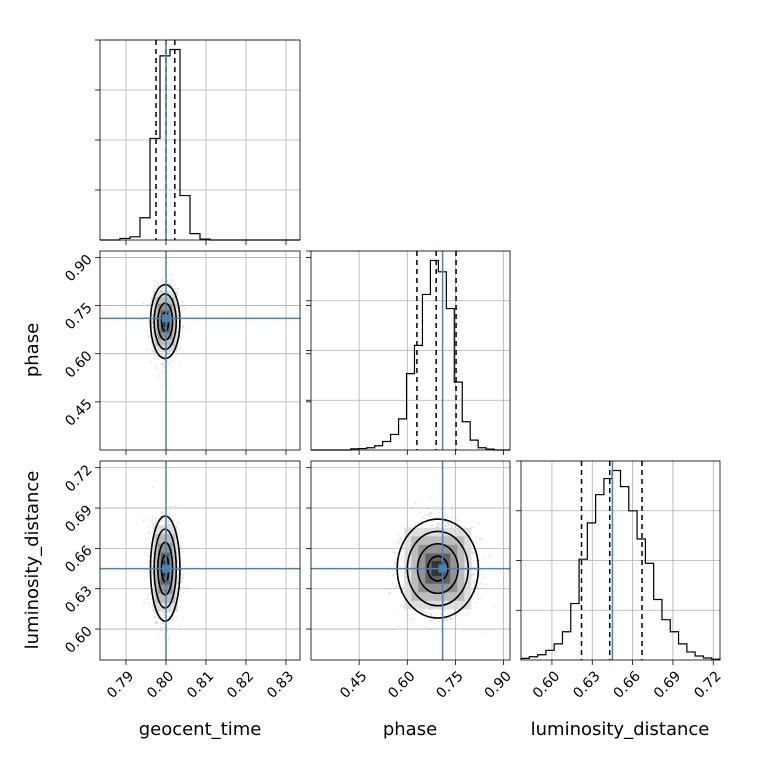  Describe the element at coordinates (78, 268) in the screenshot. I see `y-tick-label-phase: 0.90` at that location.